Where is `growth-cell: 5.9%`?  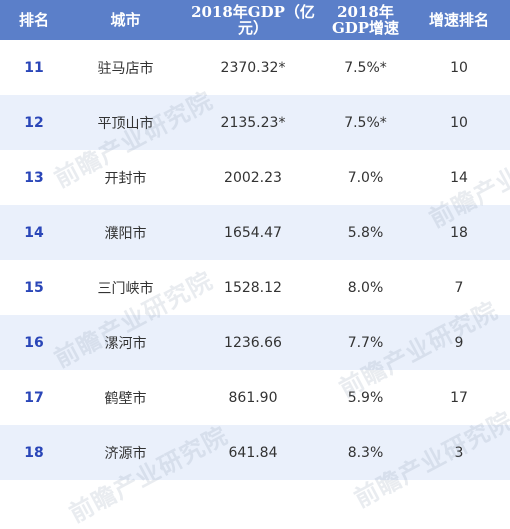 growth-cell: 5.9% is located at coordinates (365, 397).